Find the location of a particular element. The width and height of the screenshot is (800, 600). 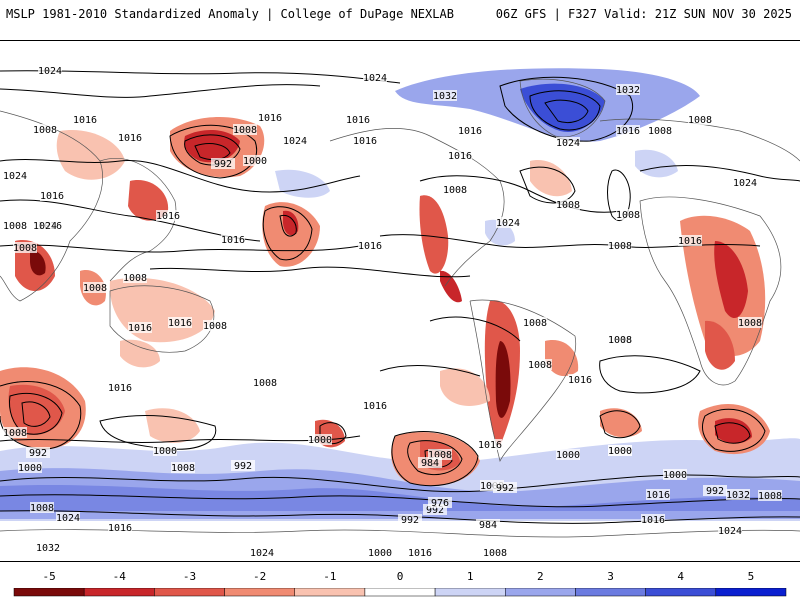

southern-africa-negative is located at coordinates (720, 345).